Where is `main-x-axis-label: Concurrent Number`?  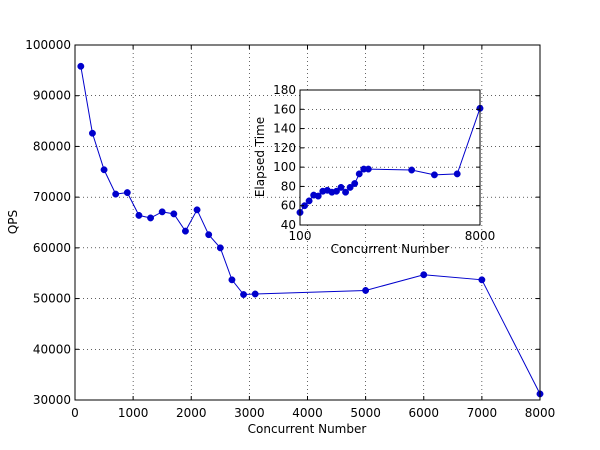 main-x-axis-label: Concurrent Number is located at coordinates (307, 429).